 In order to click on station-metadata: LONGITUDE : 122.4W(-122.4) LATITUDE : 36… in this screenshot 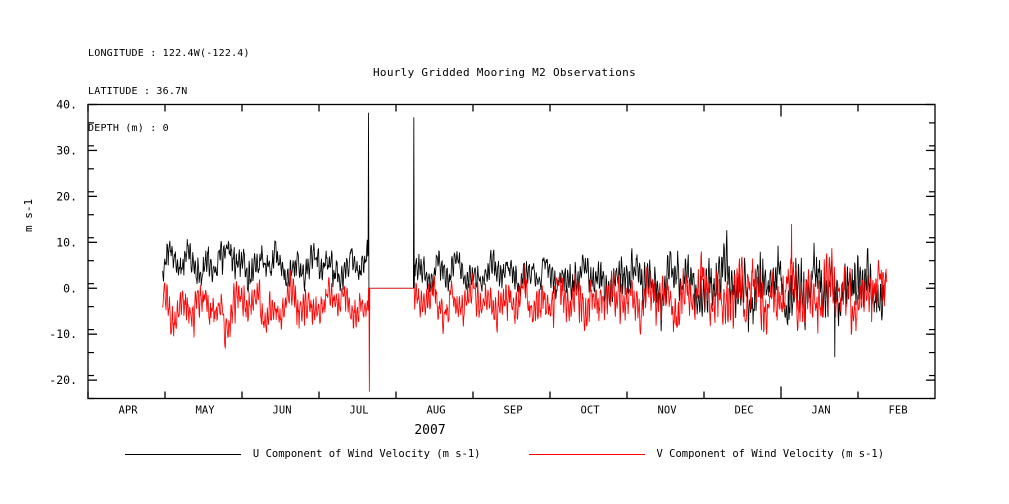, I will do `click(169, 85)`.